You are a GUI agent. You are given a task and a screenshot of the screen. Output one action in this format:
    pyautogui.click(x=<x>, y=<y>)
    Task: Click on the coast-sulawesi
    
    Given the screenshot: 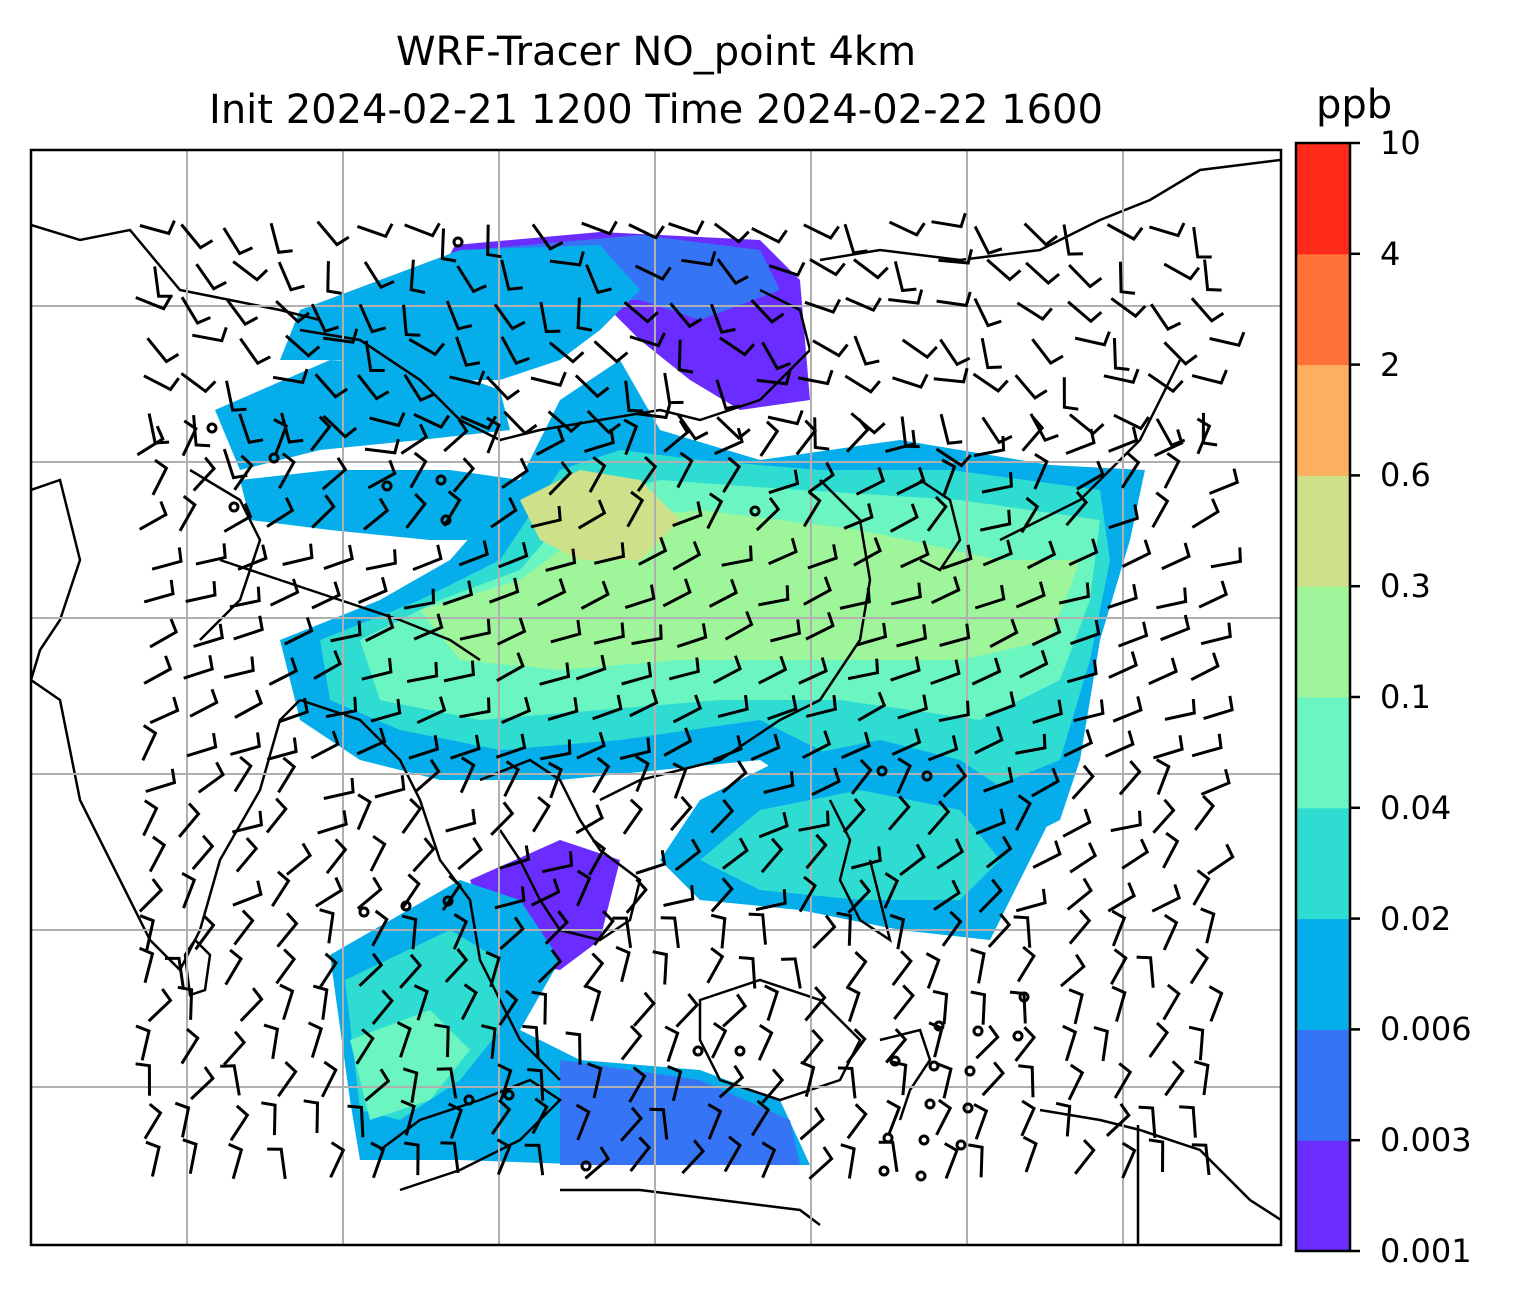 What is the action you would take?
    pyautogui.click(x=905, y=1074)
    